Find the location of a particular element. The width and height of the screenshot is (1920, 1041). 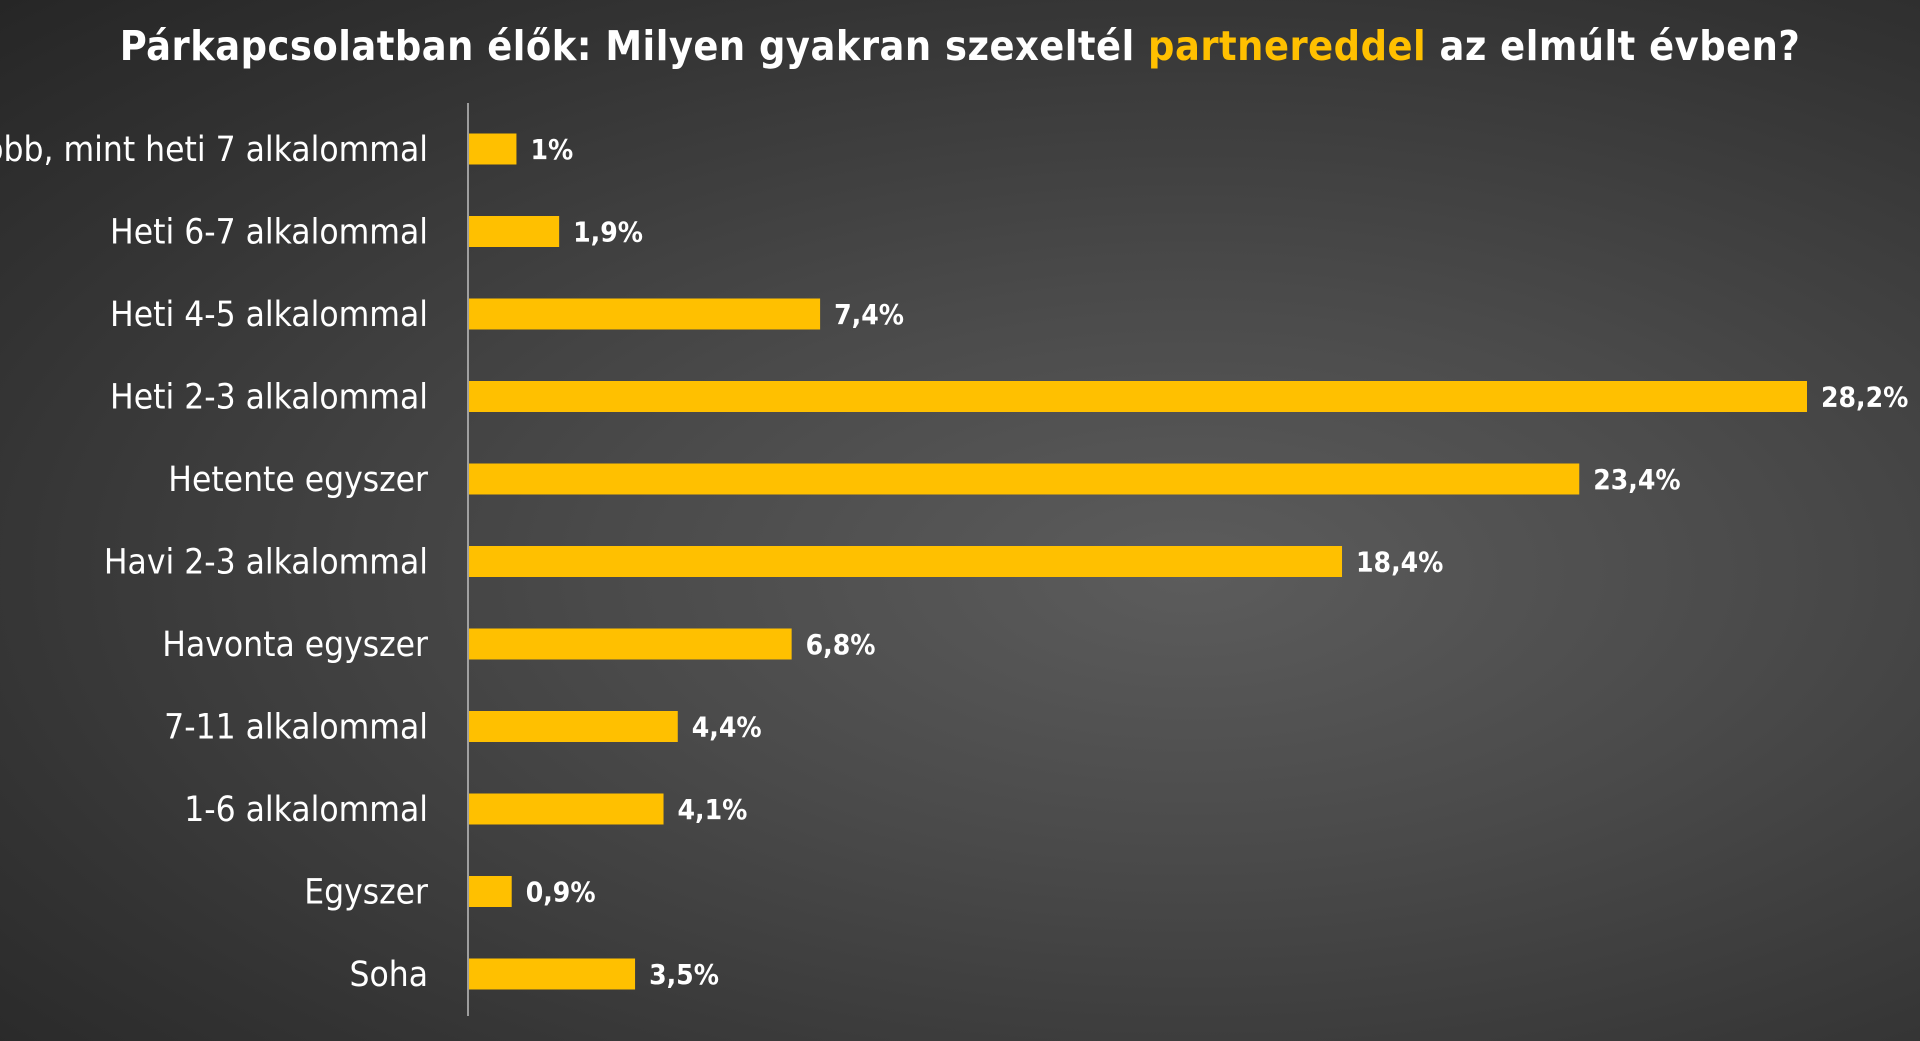

data-label: 23,4% is located at coordinates (1636, 479).